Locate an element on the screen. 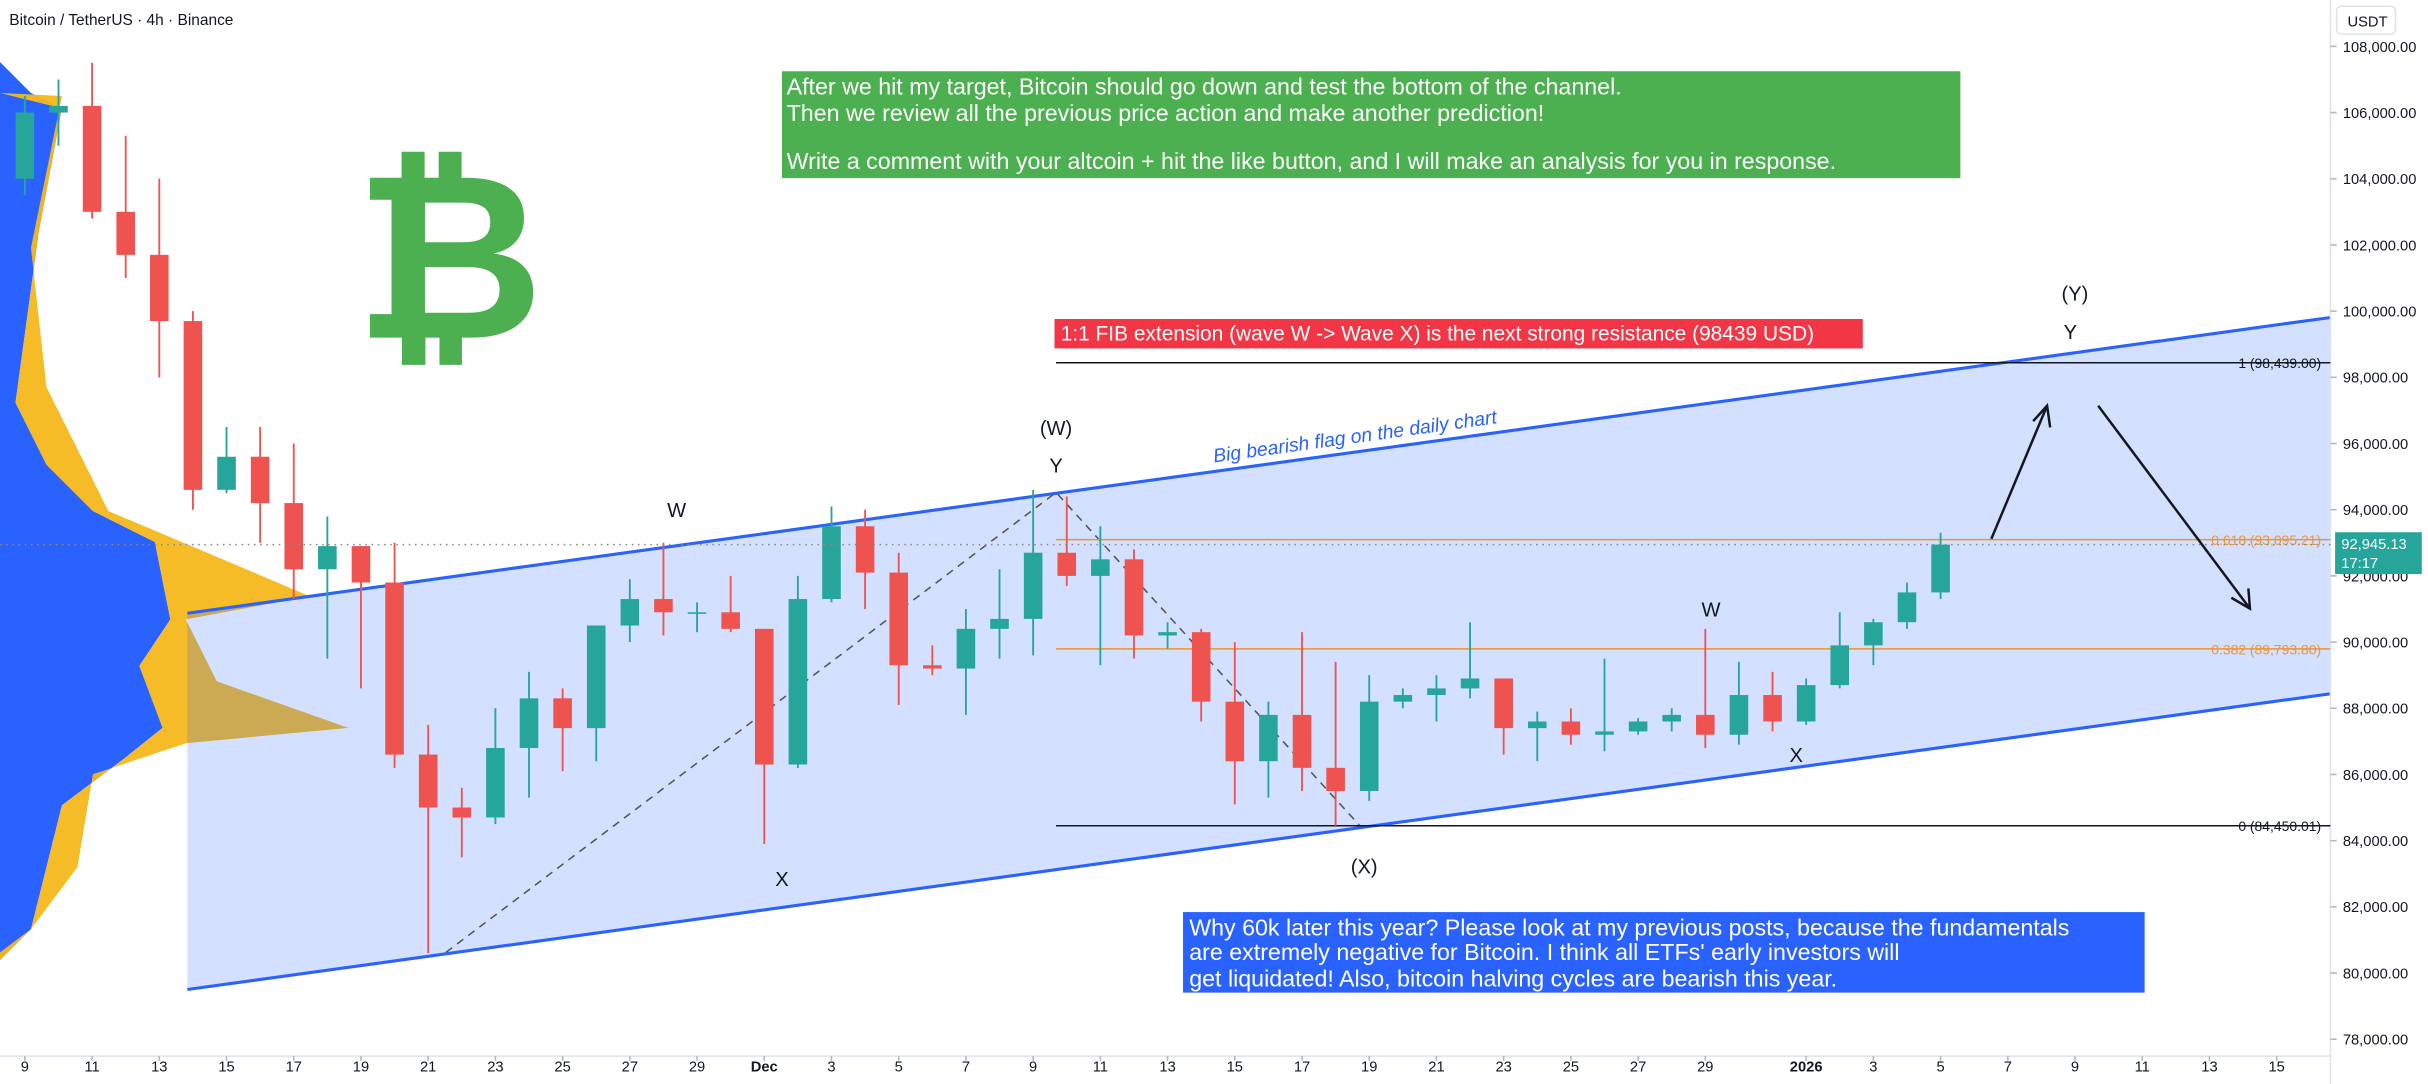  y-tick-label: 90,000.00 is located at coordinates (2375, 643).